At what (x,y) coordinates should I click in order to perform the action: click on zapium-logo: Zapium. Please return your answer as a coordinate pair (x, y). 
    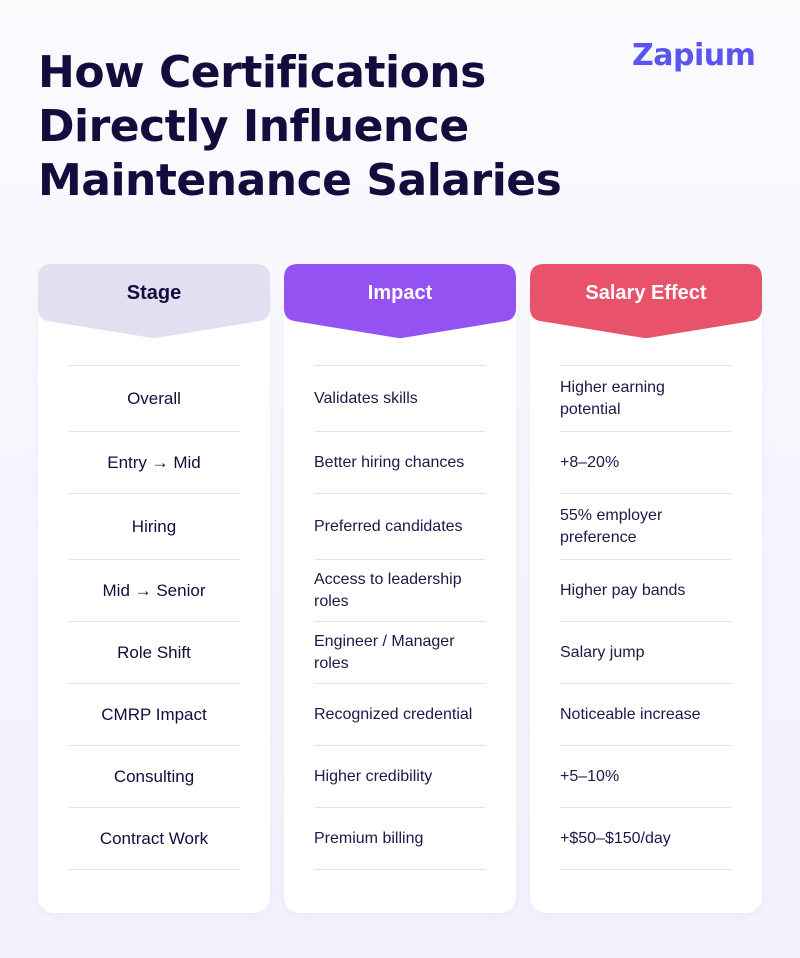
    Looking at the image, I should click on (694, 55).